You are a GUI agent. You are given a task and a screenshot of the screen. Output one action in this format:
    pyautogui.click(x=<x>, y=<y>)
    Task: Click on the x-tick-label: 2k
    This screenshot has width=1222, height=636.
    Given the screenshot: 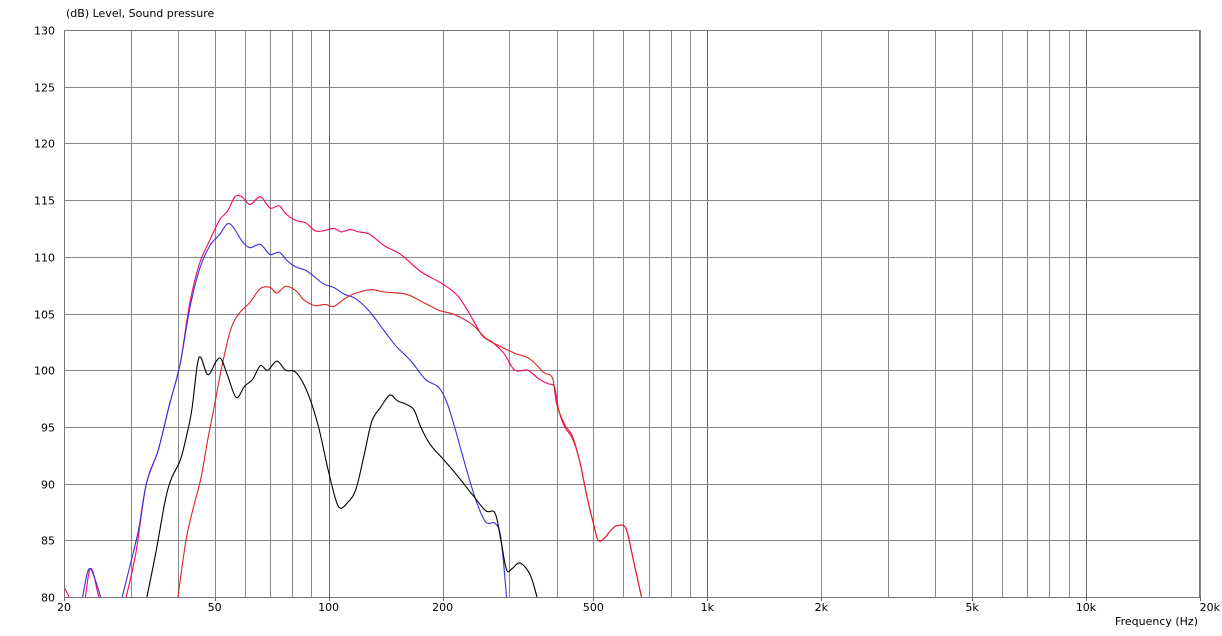 What is the action you would take?
    pyautogui.click(x=822, y=607)
    